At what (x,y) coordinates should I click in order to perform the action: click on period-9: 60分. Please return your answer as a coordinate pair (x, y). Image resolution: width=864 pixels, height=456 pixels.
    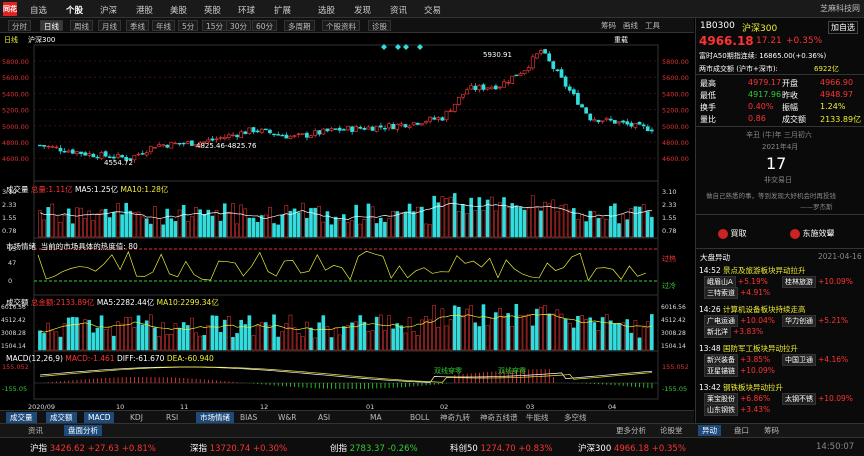
    Looking at the image, I should click on (265, 25).